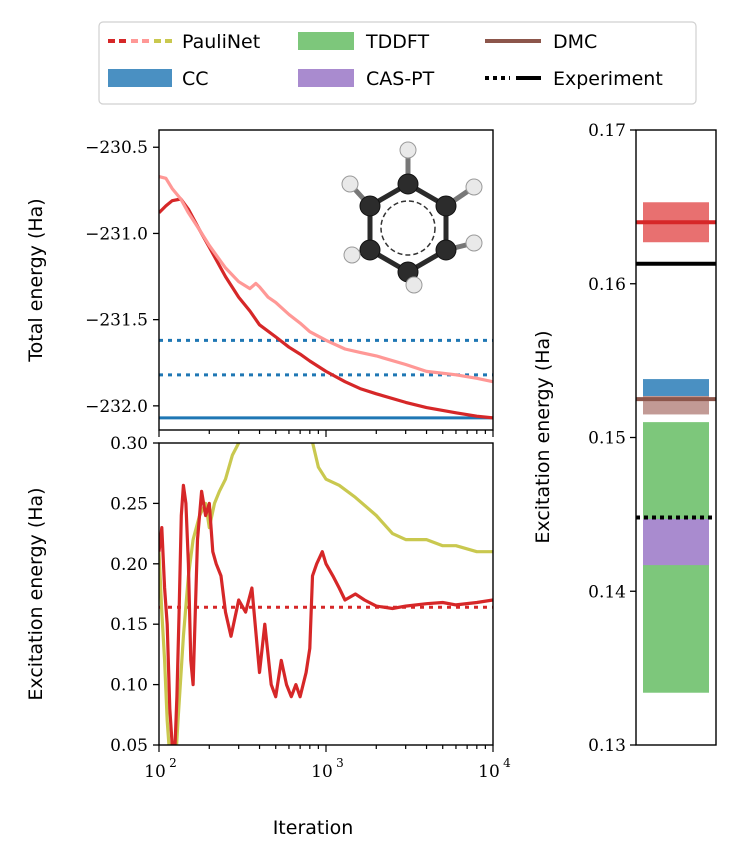 The width and height of the screenshot is (736, 859). Describe the element at coordinates (129, 565) in the screenshot. I see `ytick-label-3: 0.20` at that location.